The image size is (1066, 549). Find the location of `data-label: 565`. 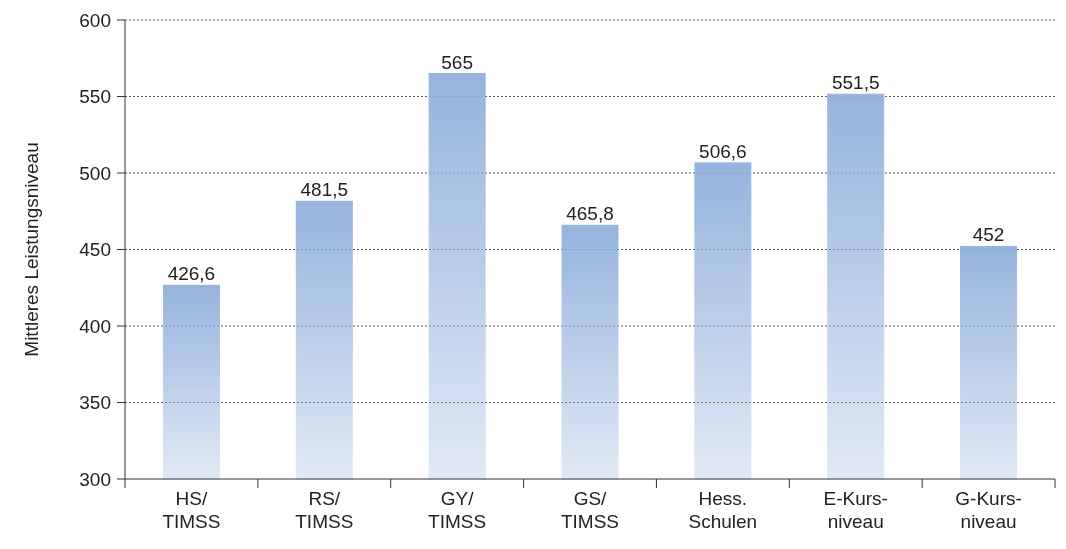

data-label: 565 is located at coordinates (457, 62).